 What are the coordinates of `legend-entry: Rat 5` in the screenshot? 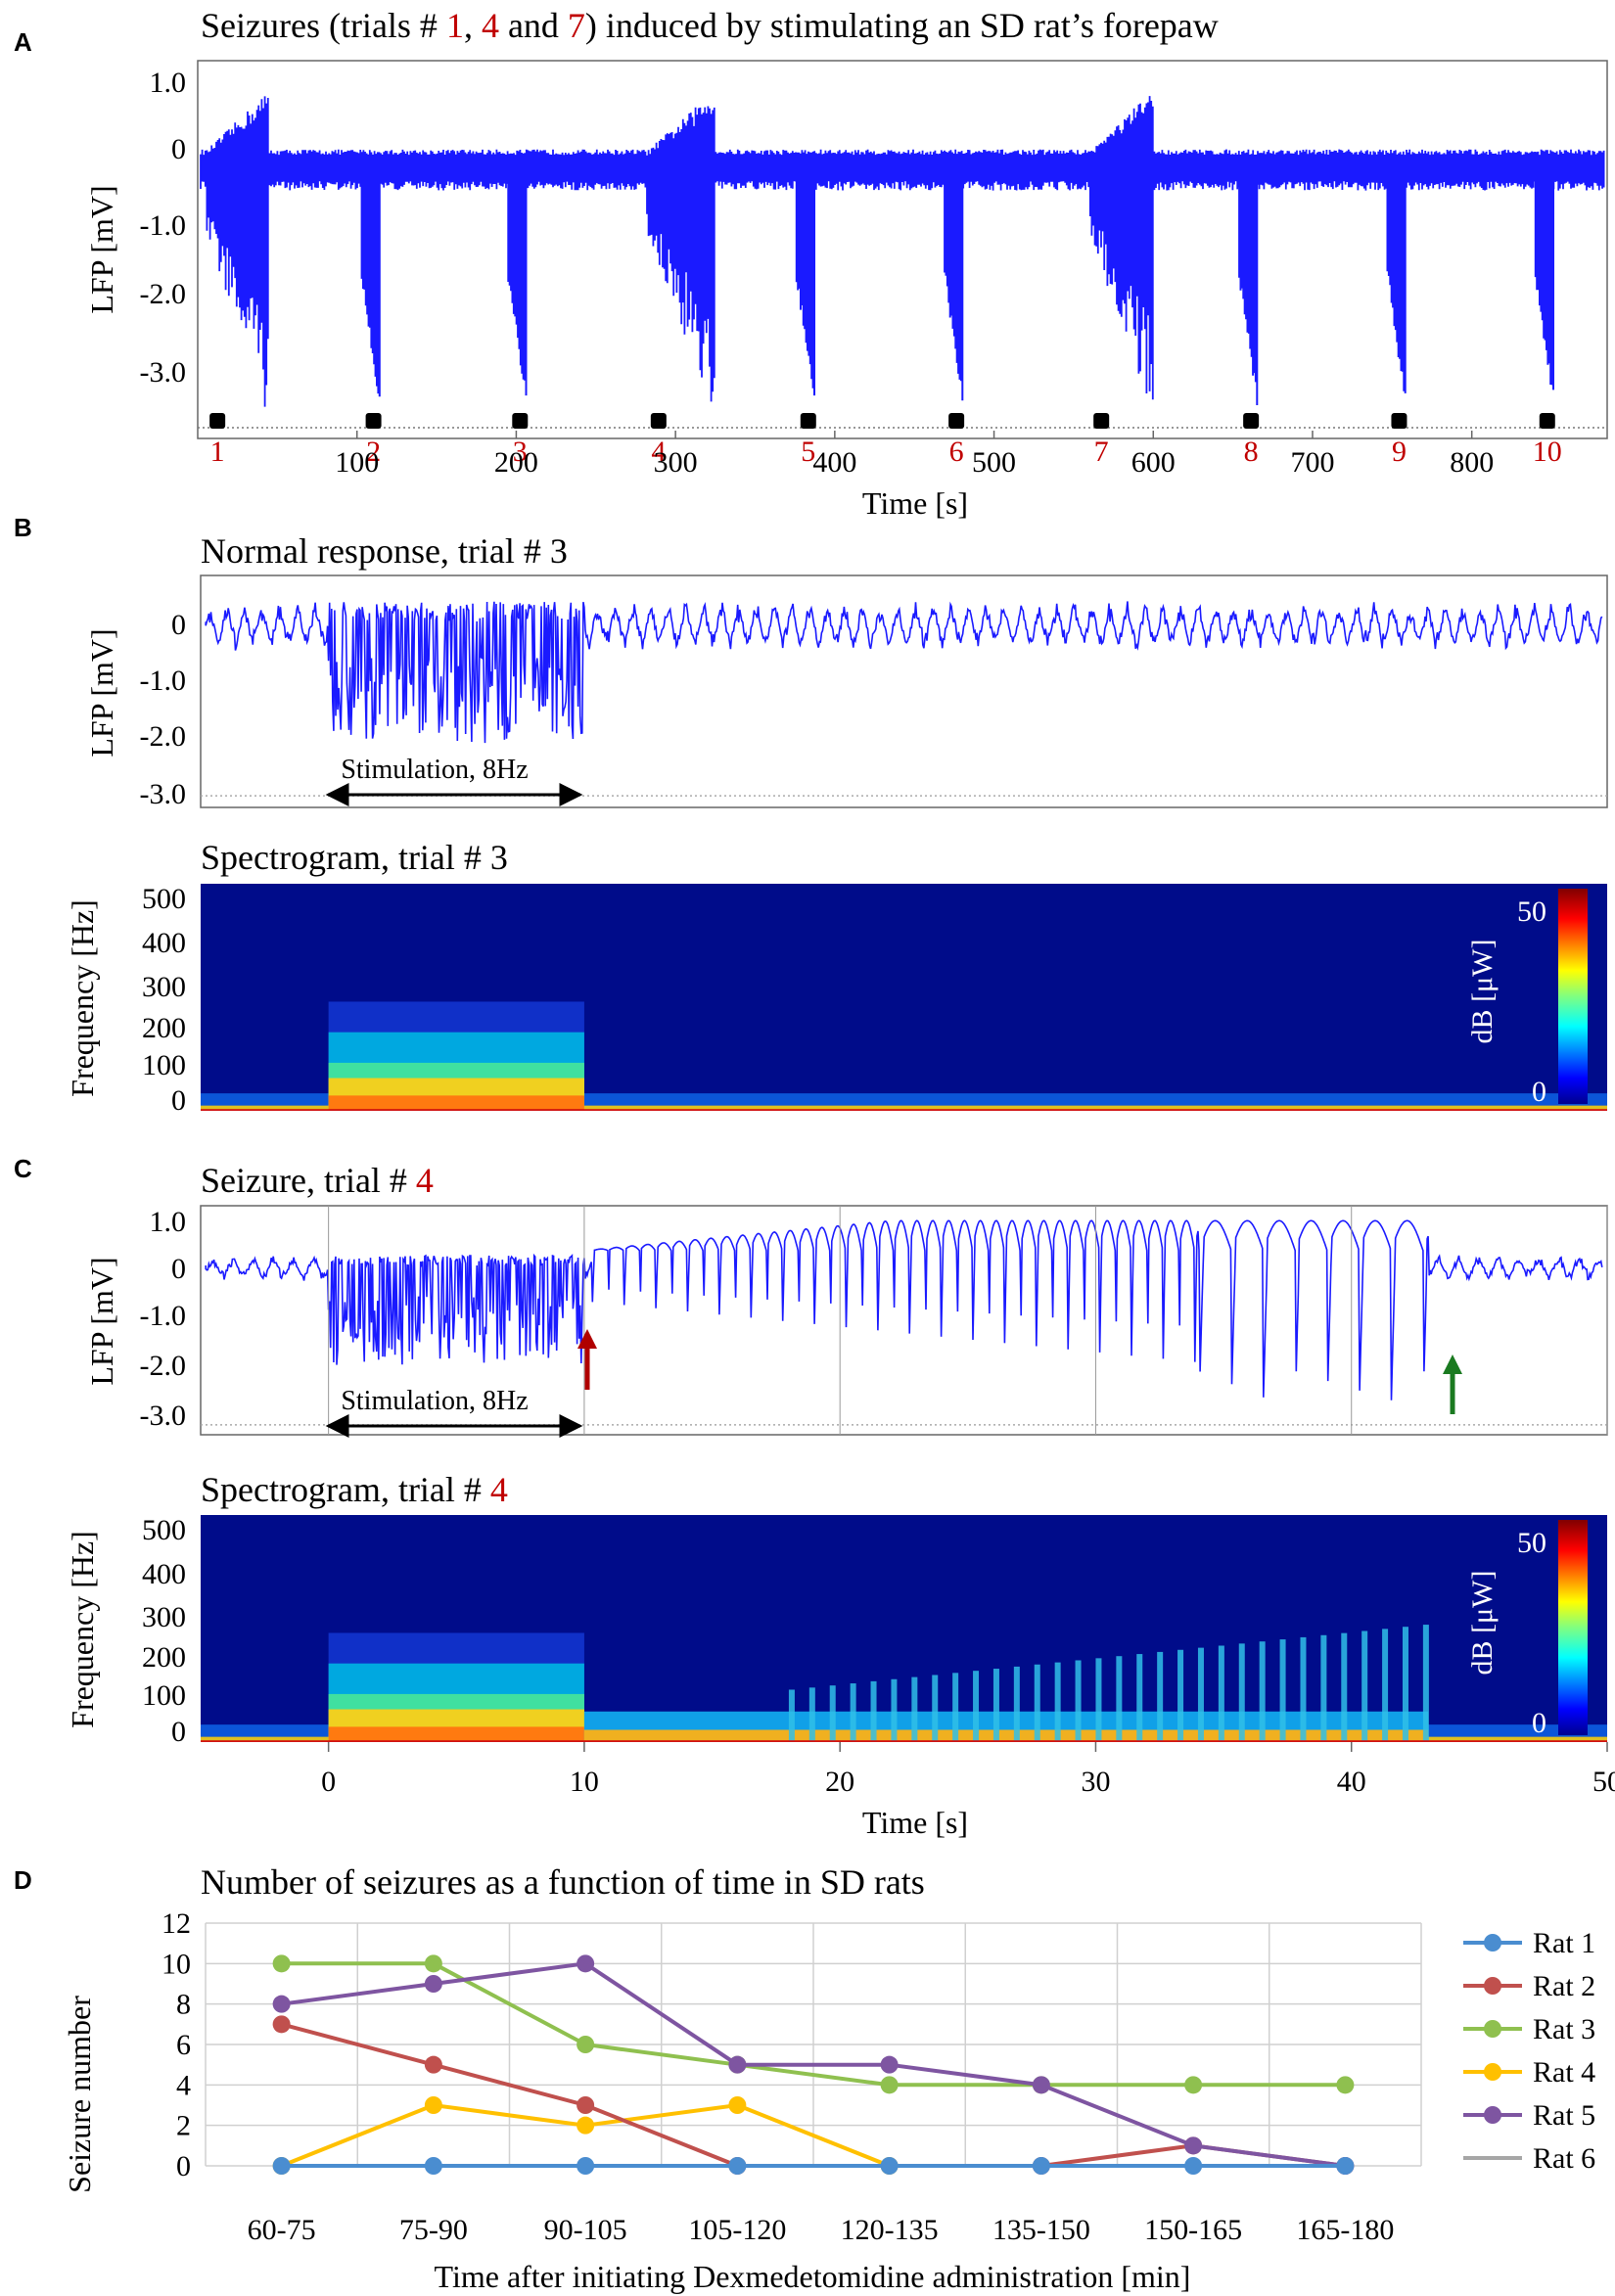 It's located at (1564, 2115).